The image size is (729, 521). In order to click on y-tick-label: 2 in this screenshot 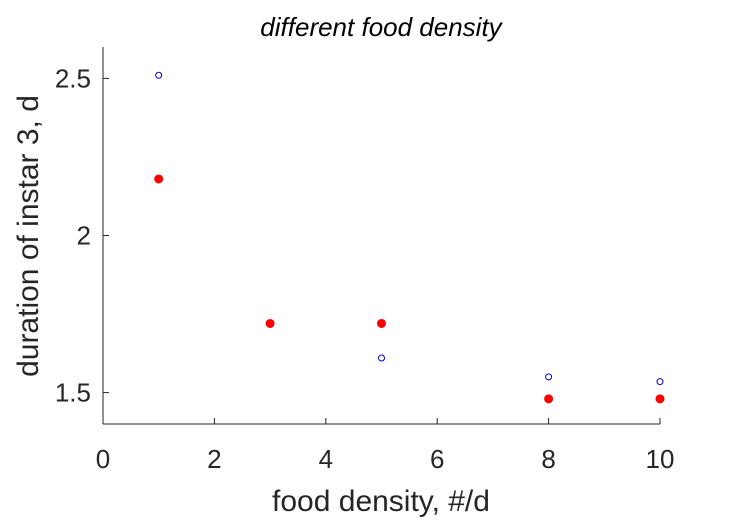, I will do `click(84, 236)`.